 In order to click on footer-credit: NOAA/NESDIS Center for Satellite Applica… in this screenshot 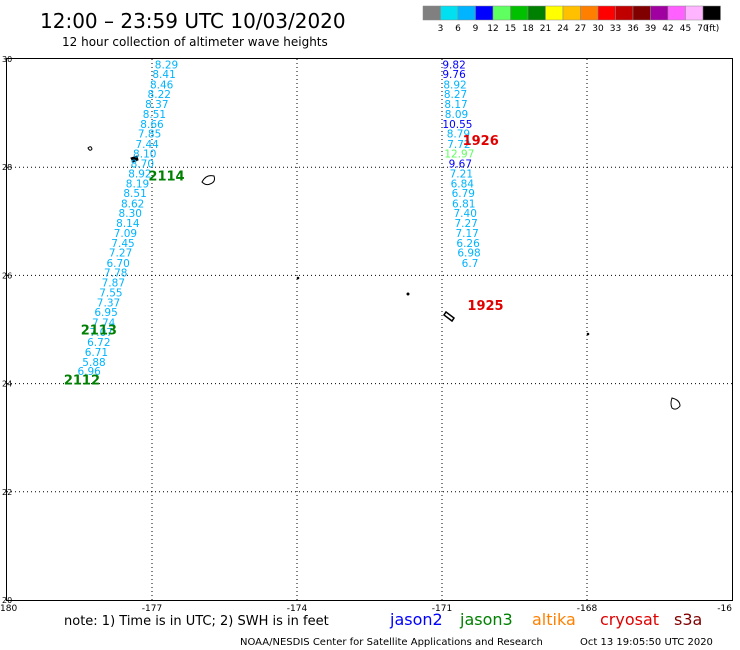, I will do `click(391, 642)`.